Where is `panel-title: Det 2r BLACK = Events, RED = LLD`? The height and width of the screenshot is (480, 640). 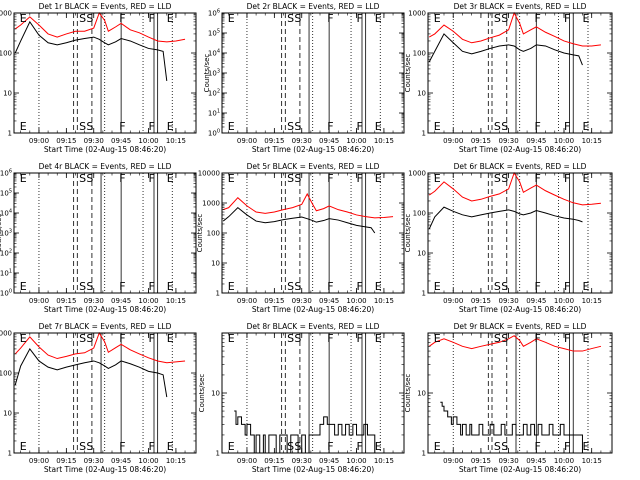
panel-title: Det 2r BLACK = Events, RED = LLD is located at coordinates (313, 6).